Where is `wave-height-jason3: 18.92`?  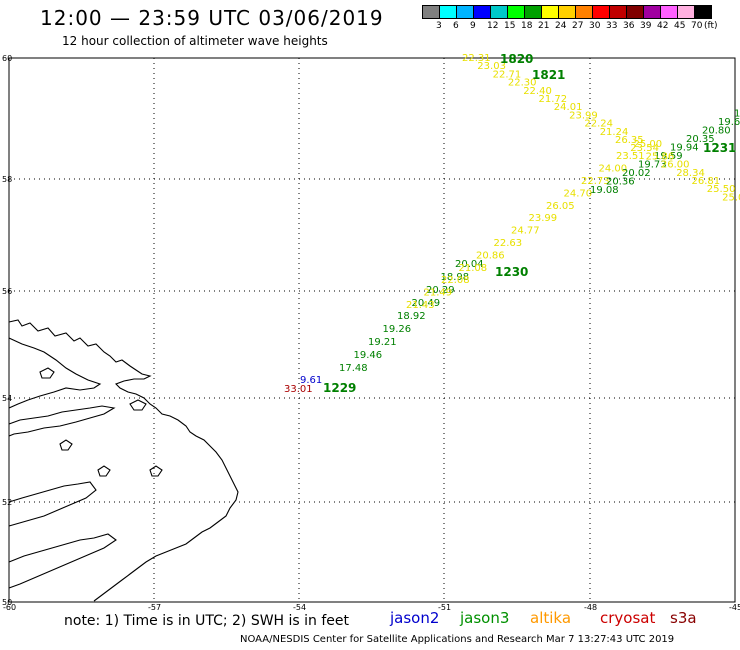
wave-height-jason3: 18.92 is located at coordinates (411, 316).